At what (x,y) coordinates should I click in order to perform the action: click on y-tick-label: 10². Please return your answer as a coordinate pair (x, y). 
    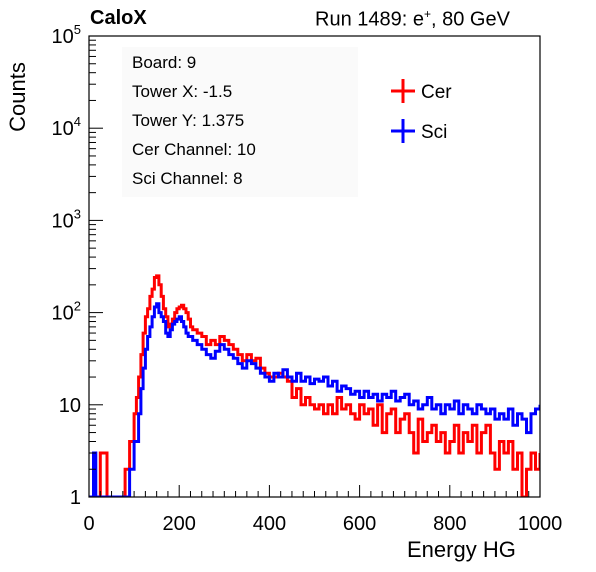
    Looking at the image, I should click on (66, 312).